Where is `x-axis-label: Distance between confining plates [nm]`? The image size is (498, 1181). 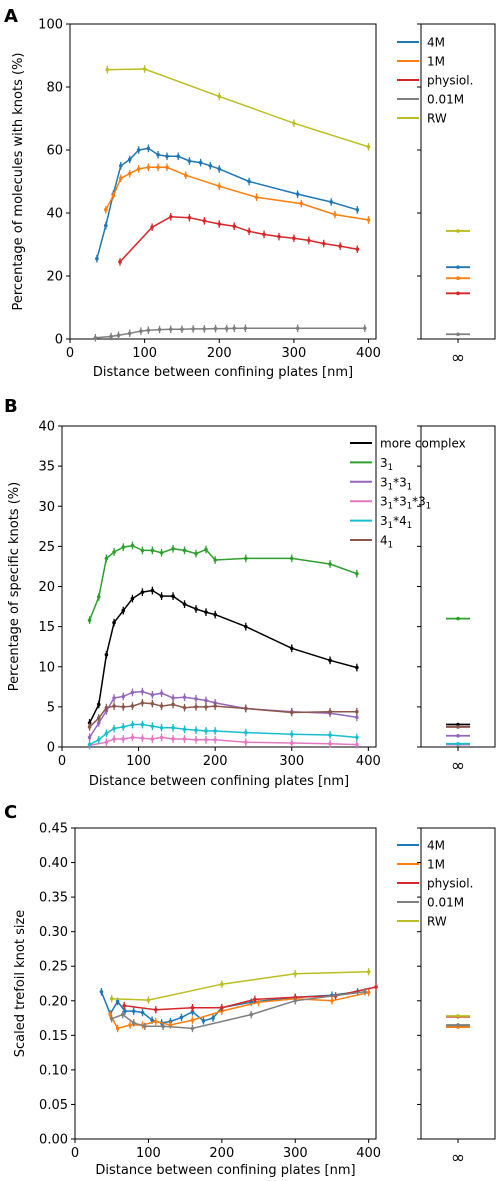 x-axis-label: Distance between confining plates [nm] is located at coordinates (219, 781).